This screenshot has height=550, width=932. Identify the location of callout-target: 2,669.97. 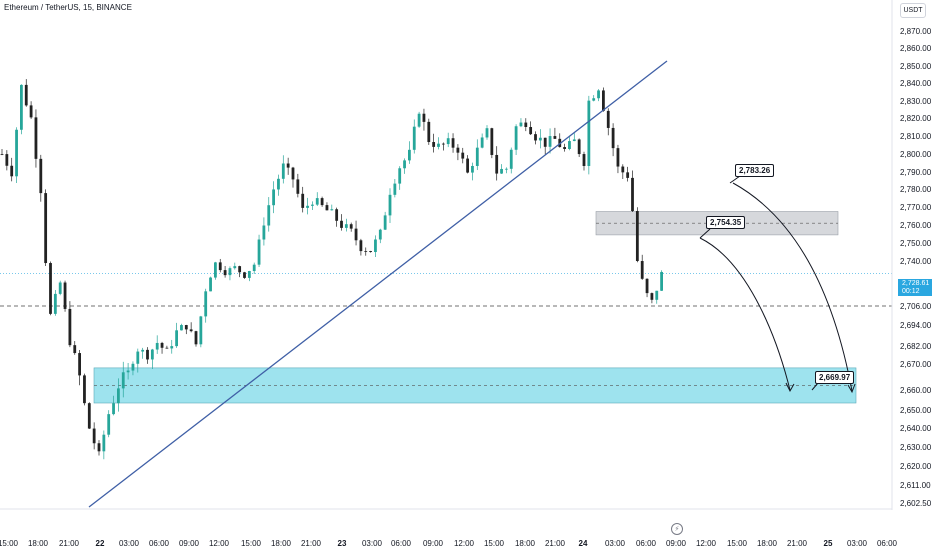
(835, 377).